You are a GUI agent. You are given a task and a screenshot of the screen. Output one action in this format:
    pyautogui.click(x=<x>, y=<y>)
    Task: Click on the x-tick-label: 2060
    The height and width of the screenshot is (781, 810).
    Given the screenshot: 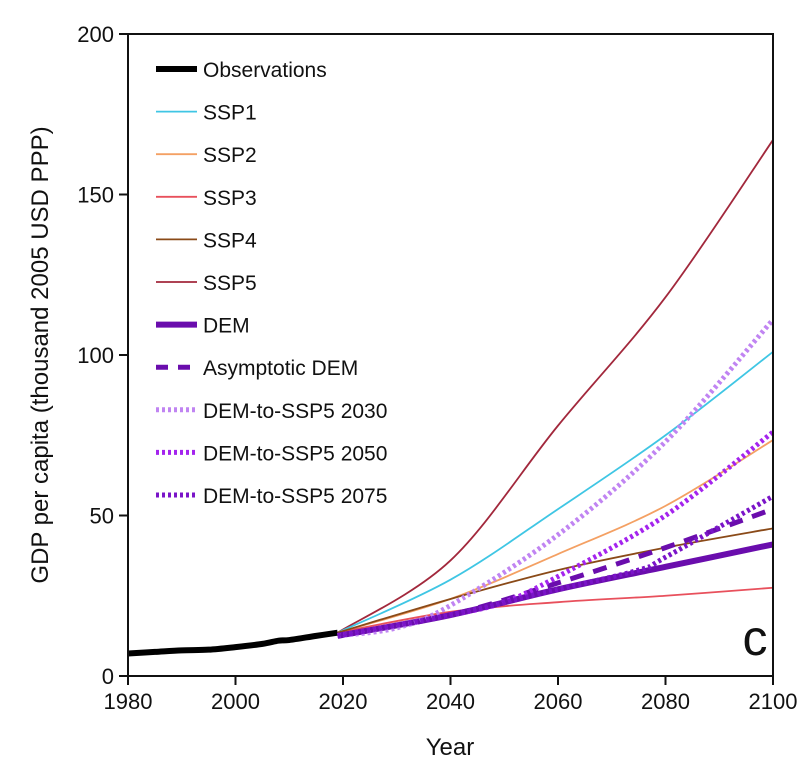 What is the action you would take?
    pyautogui.click(x=558, y=701)
    